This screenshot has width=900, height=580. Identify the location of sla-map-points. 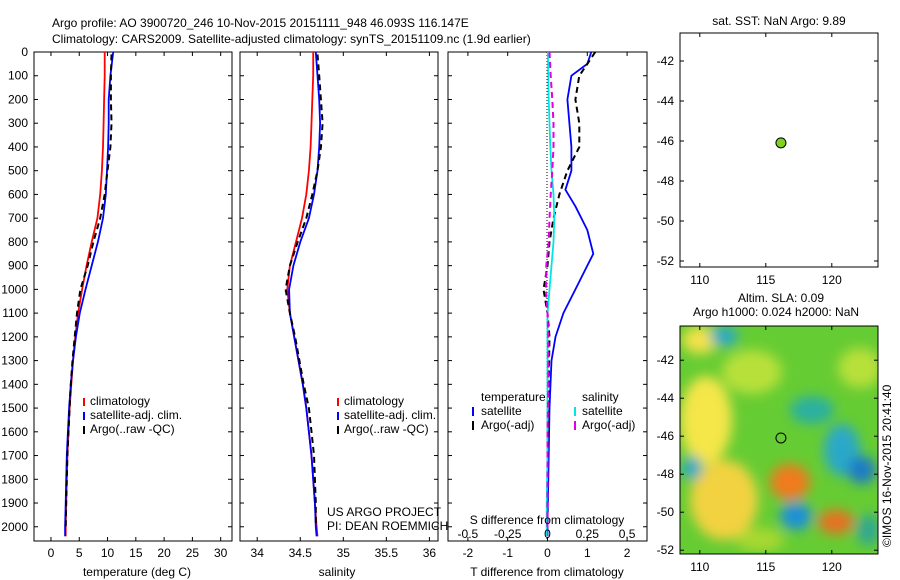
(781, 438).